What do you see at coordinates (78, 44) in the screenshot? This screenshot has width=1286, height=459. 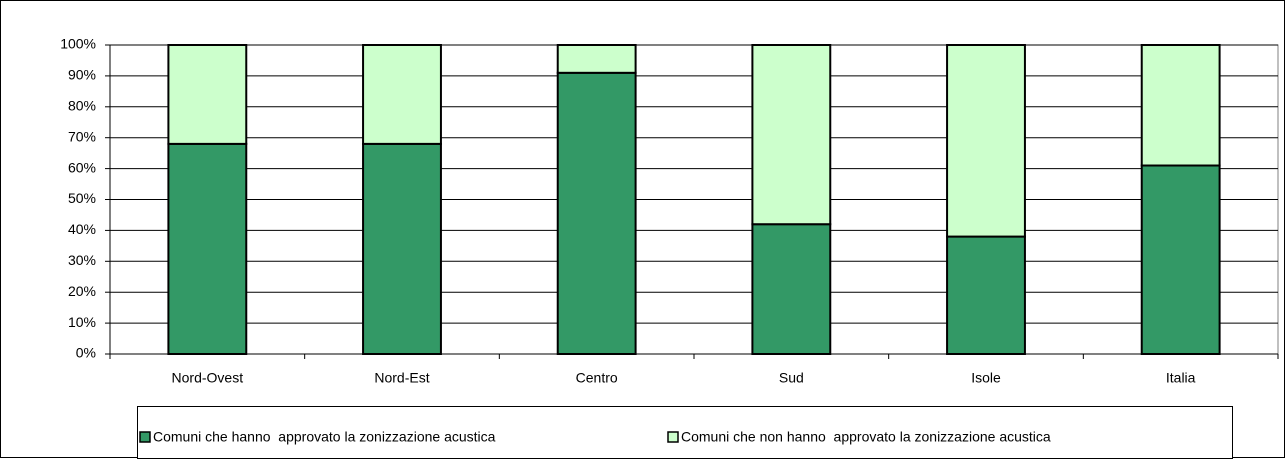 I see `y-tick-label: 100%` at bounding box center [78, 44].